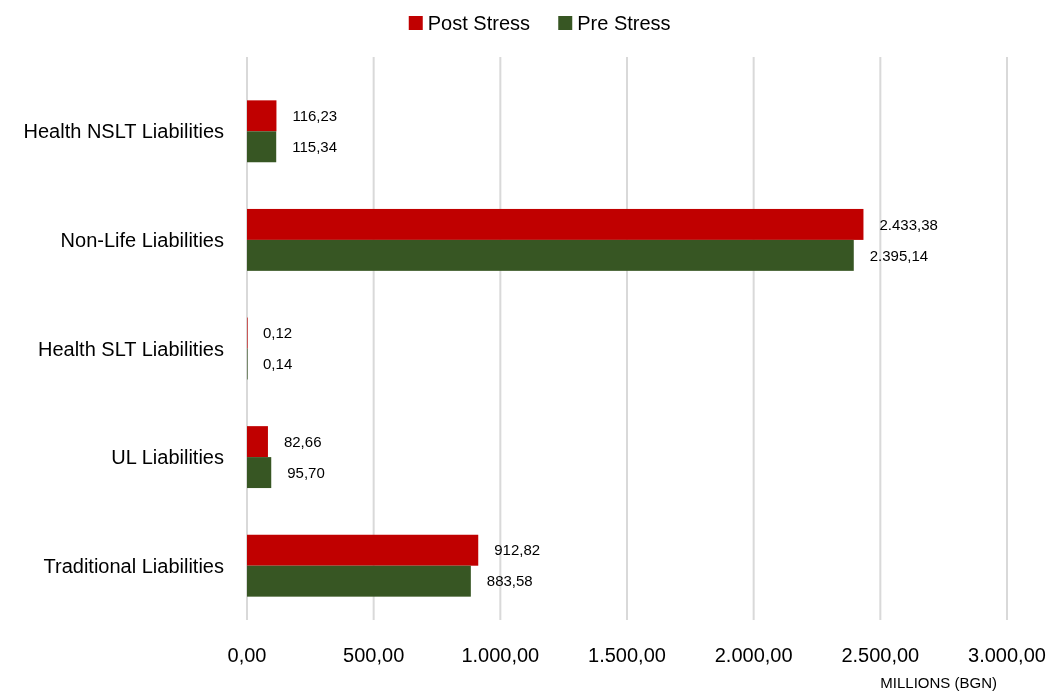 The height and width of the screenshot is (698, 1052). What do you see at coordinates (302, 441) in the screenshot?
I see `data-label: 82,66` at bounding box center [302, 441].